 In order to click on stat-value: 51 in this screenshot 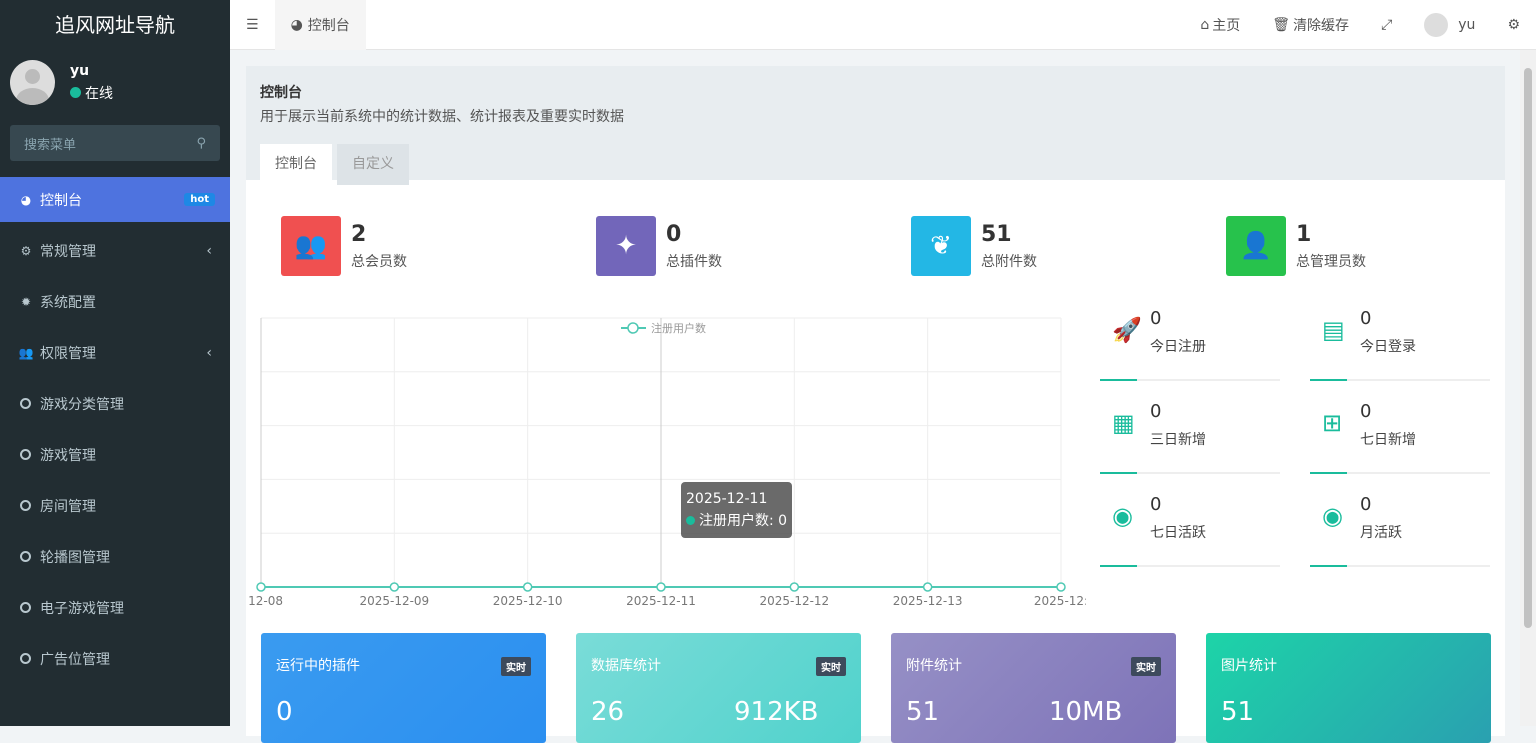, I will do `click(996, 234)`.